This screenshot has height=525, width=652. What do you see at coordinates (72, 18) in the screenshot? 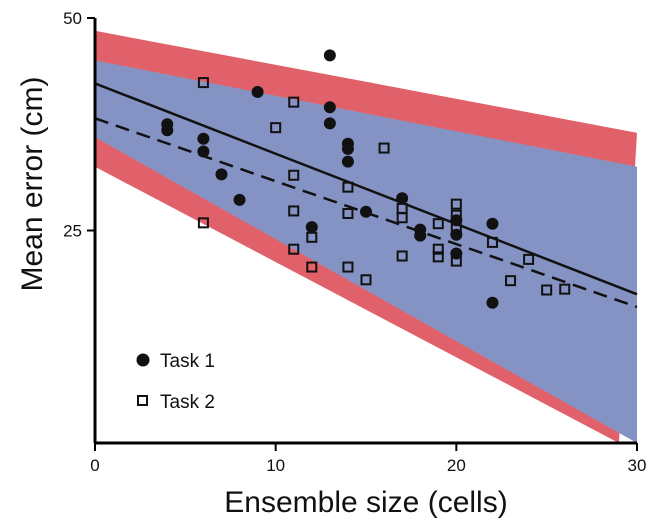
I see `y-tick-label: 50` at bounding box center [72, 18].